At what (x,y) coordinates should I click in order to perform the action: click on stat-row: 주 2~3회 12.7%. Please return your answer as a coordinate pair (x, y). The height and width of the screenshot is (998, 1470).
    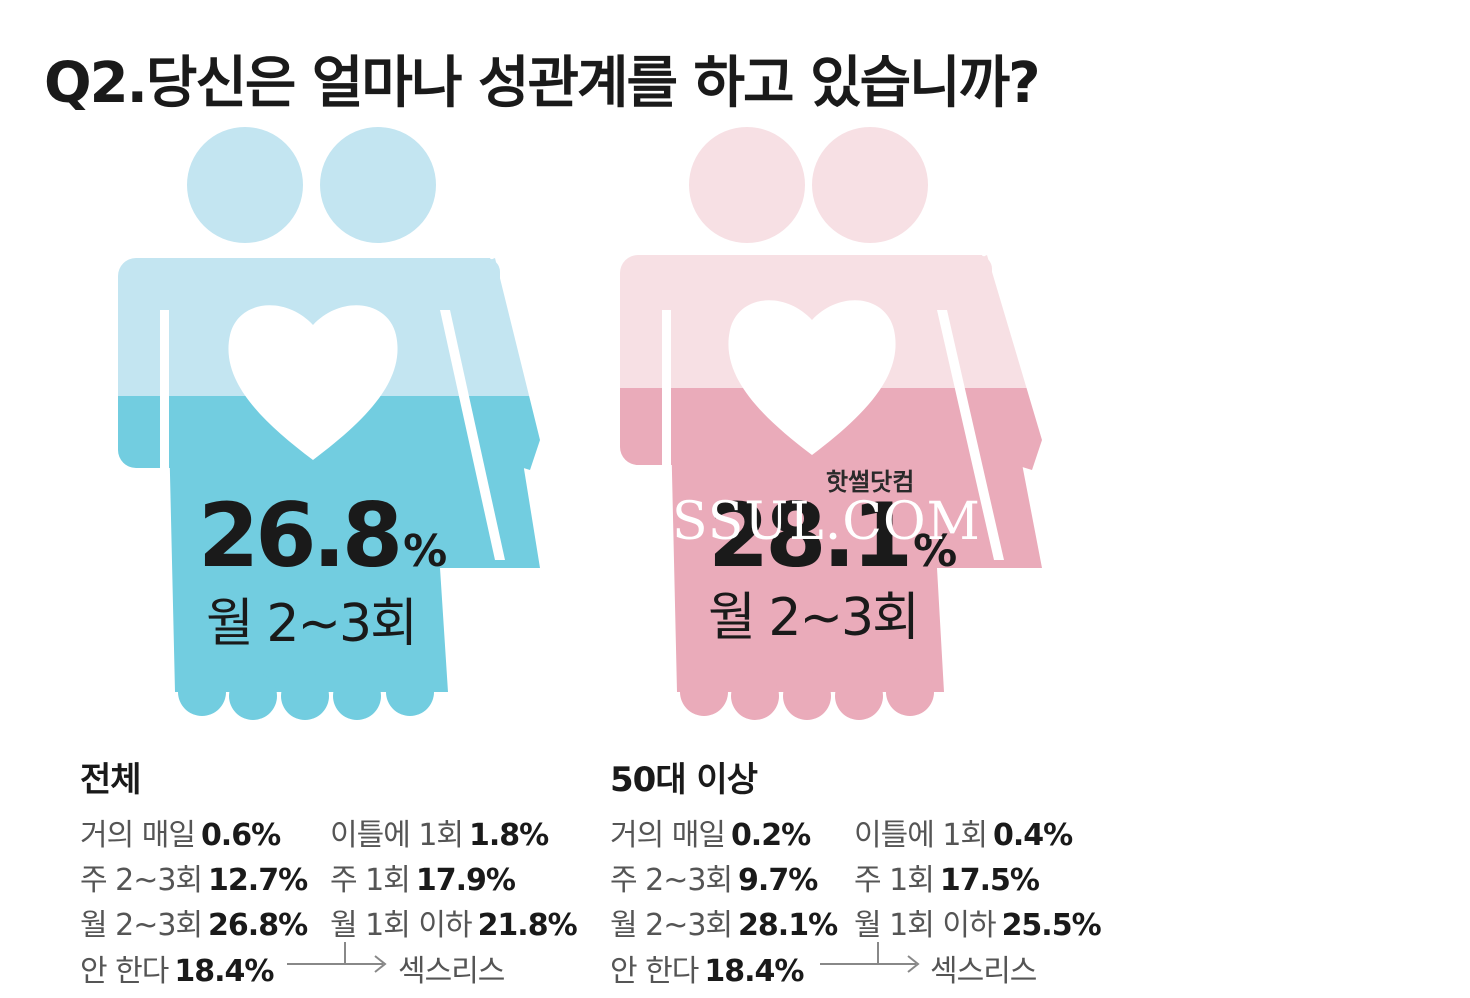
    Looking at the image, I should click on (194, 880).